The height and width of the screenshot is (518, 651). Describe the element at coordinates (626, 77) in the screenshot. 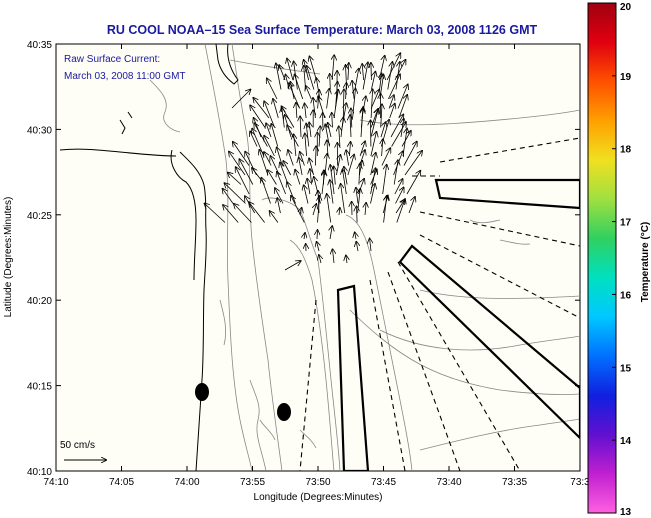

I see `colorbar-tick-label: 19` at that location.